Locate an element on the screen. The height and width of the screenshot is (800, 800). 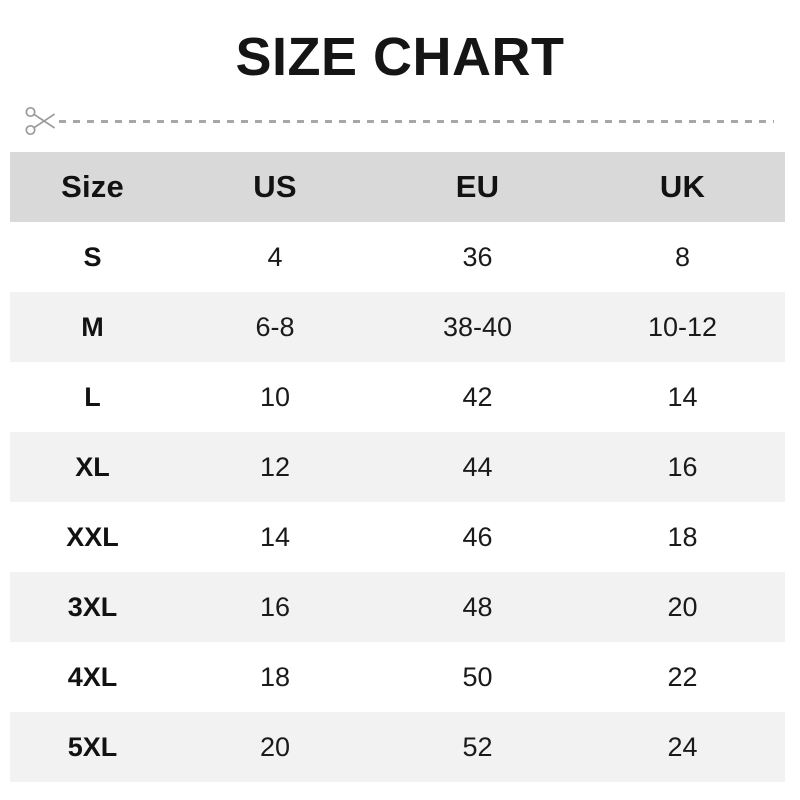
table-row: S 4 36 8 is located at coordinates (397, 257).